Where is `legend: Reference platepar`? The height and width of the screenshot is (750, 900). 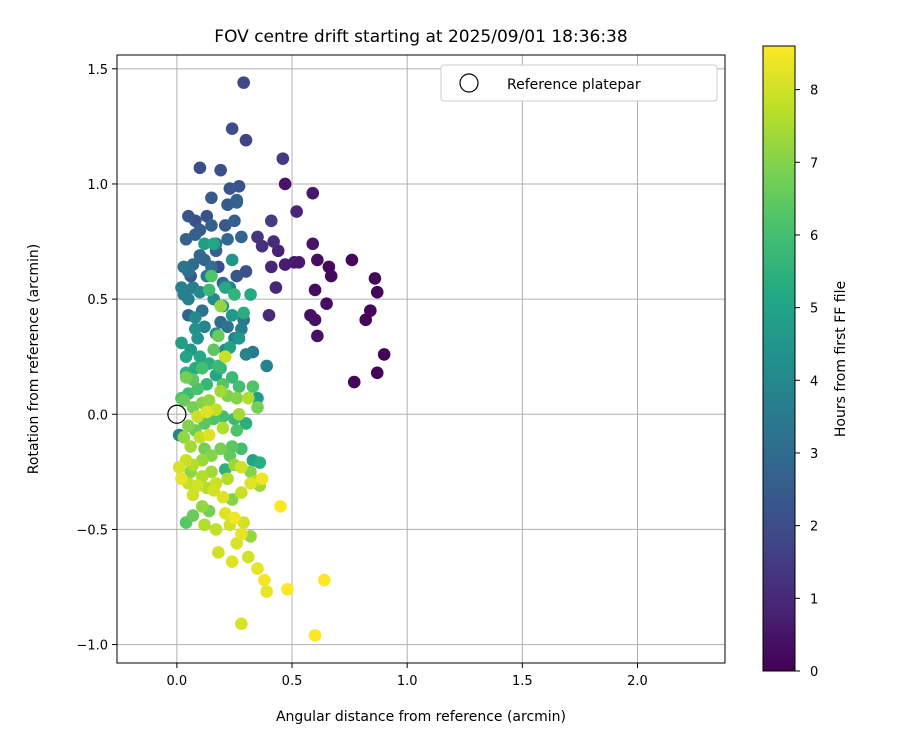
legend: Reference platepar is located at coordinates (579, 83).